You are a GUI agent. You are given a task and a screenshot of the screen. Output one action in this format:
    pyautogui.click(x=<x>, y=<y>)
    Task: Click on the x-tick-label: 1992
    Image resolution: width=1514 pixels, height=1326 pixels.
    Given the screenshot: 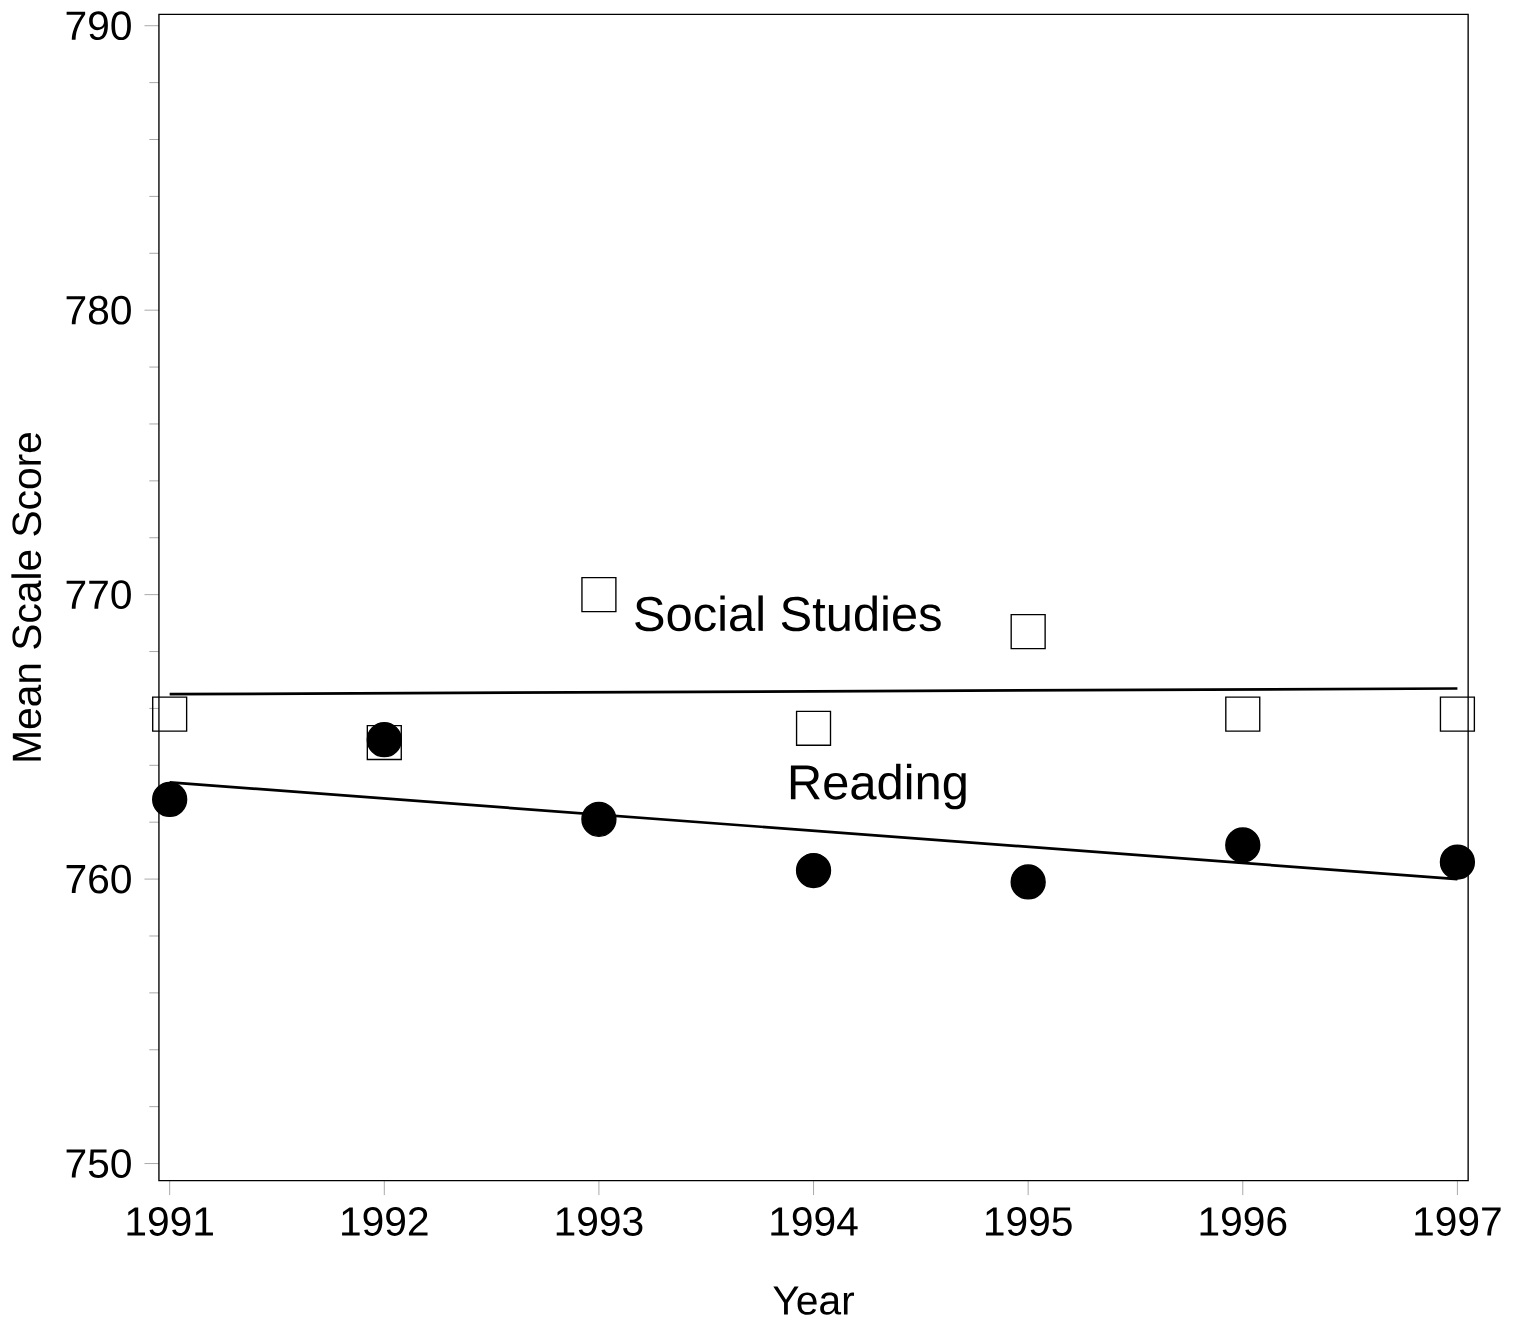 What is the action you would take?
    pyautogui.click(x=385, y=1221)
    